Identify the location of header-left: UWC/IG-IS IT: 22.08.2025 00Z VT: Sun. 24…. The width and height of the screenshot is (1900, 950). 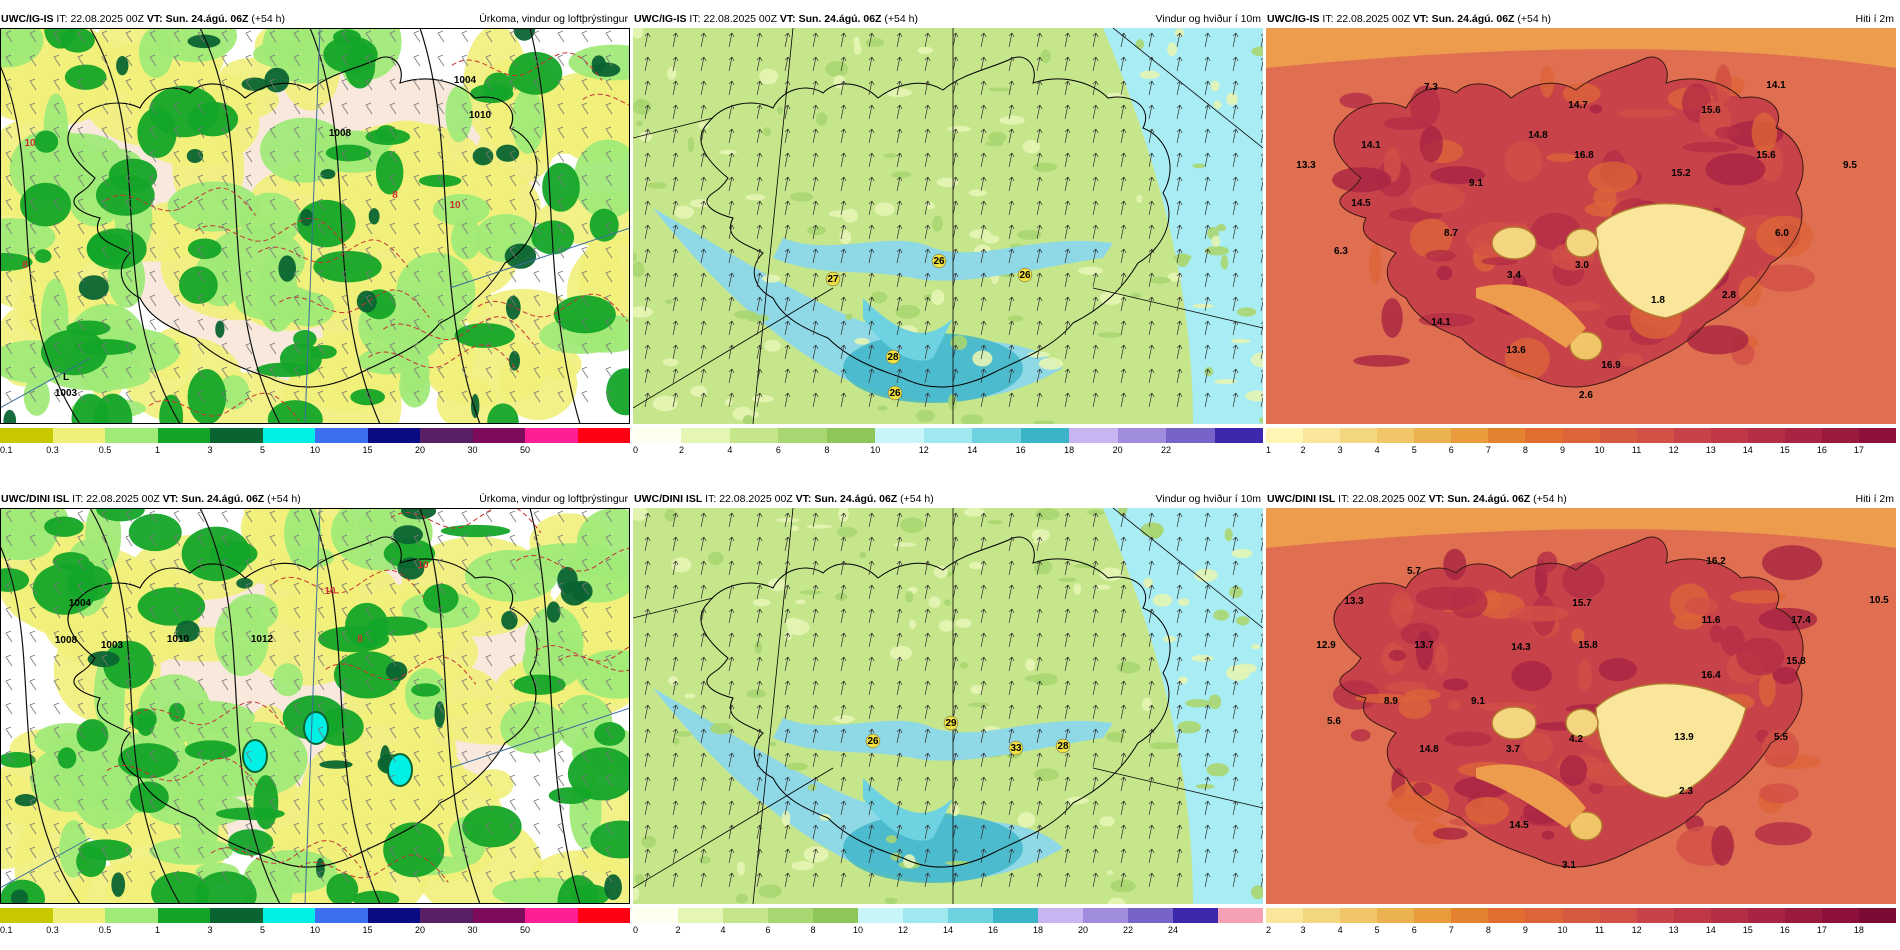
(1409, 19).